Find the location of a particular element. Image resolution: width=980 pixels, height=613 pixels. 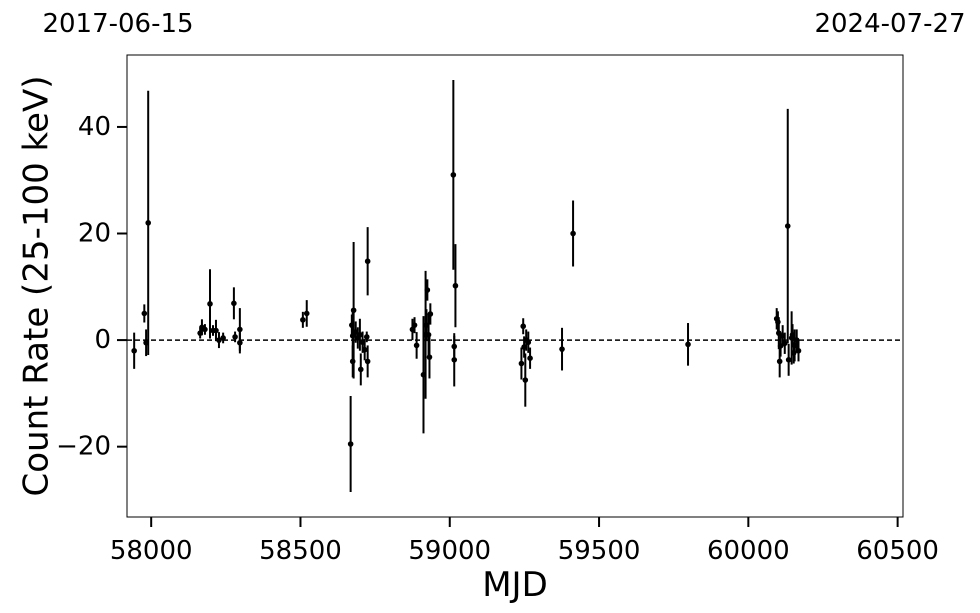

x-axis-label: MJD is located at coordinates (515, 585).